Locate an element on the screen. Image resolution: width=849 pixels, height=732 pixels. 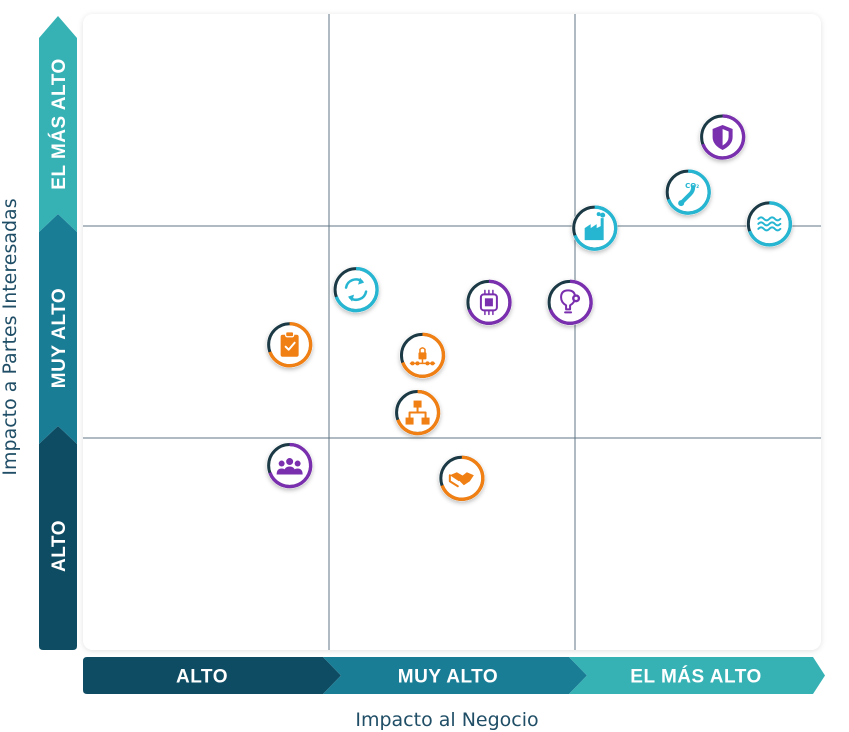
y-band-label-2: MUY ALTO is located at coordinates (59, 338).